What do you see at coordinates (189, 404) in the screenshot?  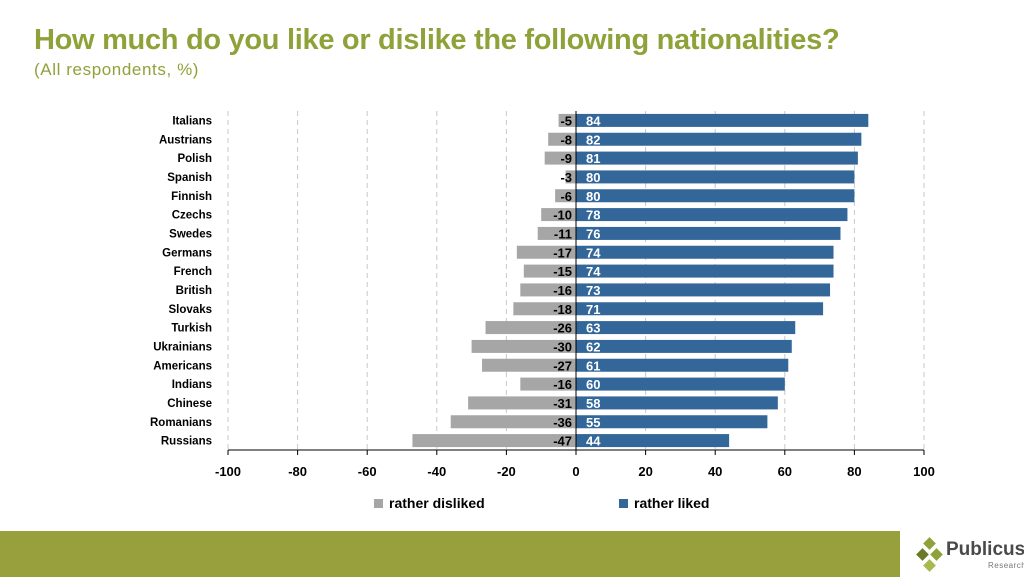 I see `category-label: Chinese` at bounding box center [189, 404].